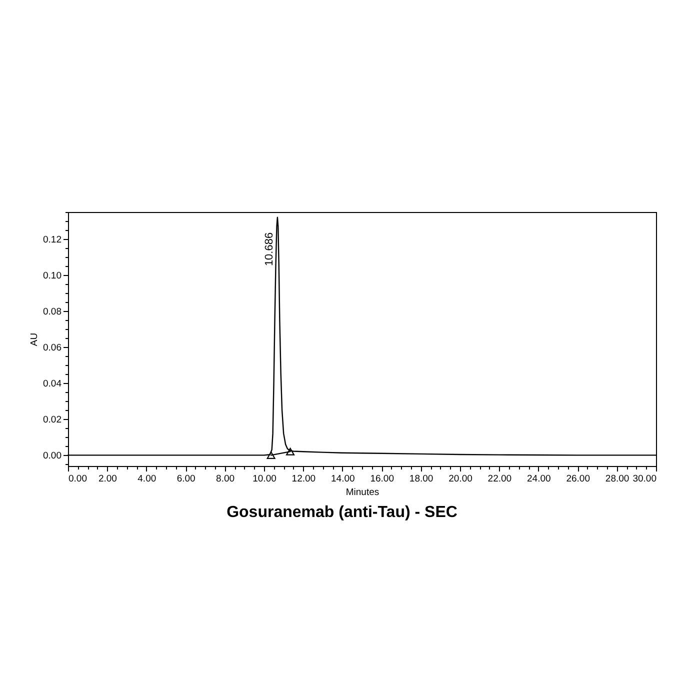 The image size is (700, 700). Describe the element at coordinates (304, 479) in the screenshot. I see `x-tick-label: 12.00` at that location.